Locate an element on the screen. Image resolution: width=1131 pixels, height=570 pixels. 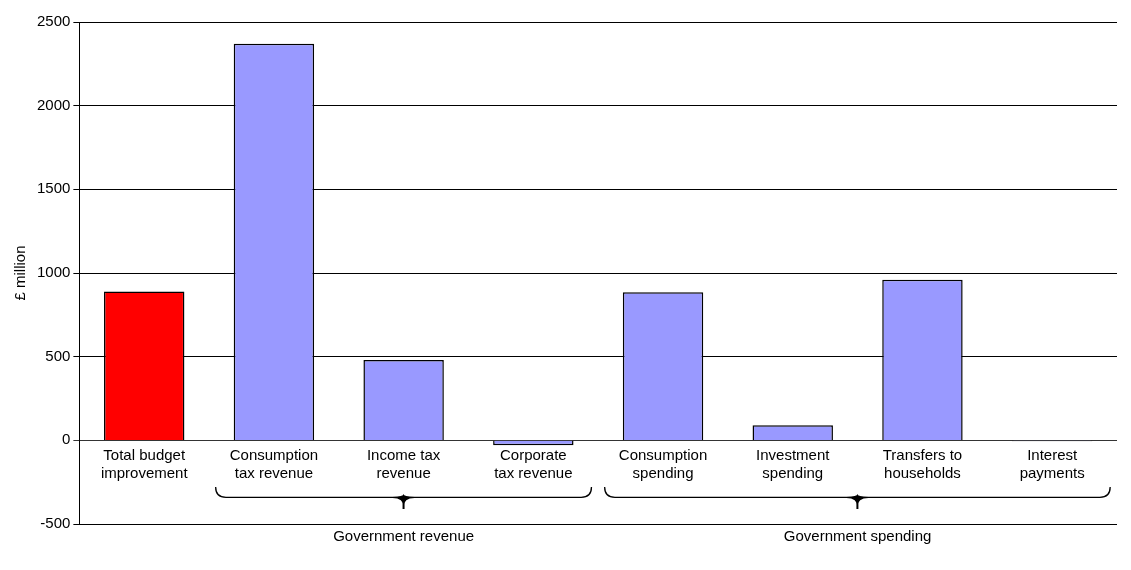
y-tick-label: 1000 is located at coordinates (53, 272).